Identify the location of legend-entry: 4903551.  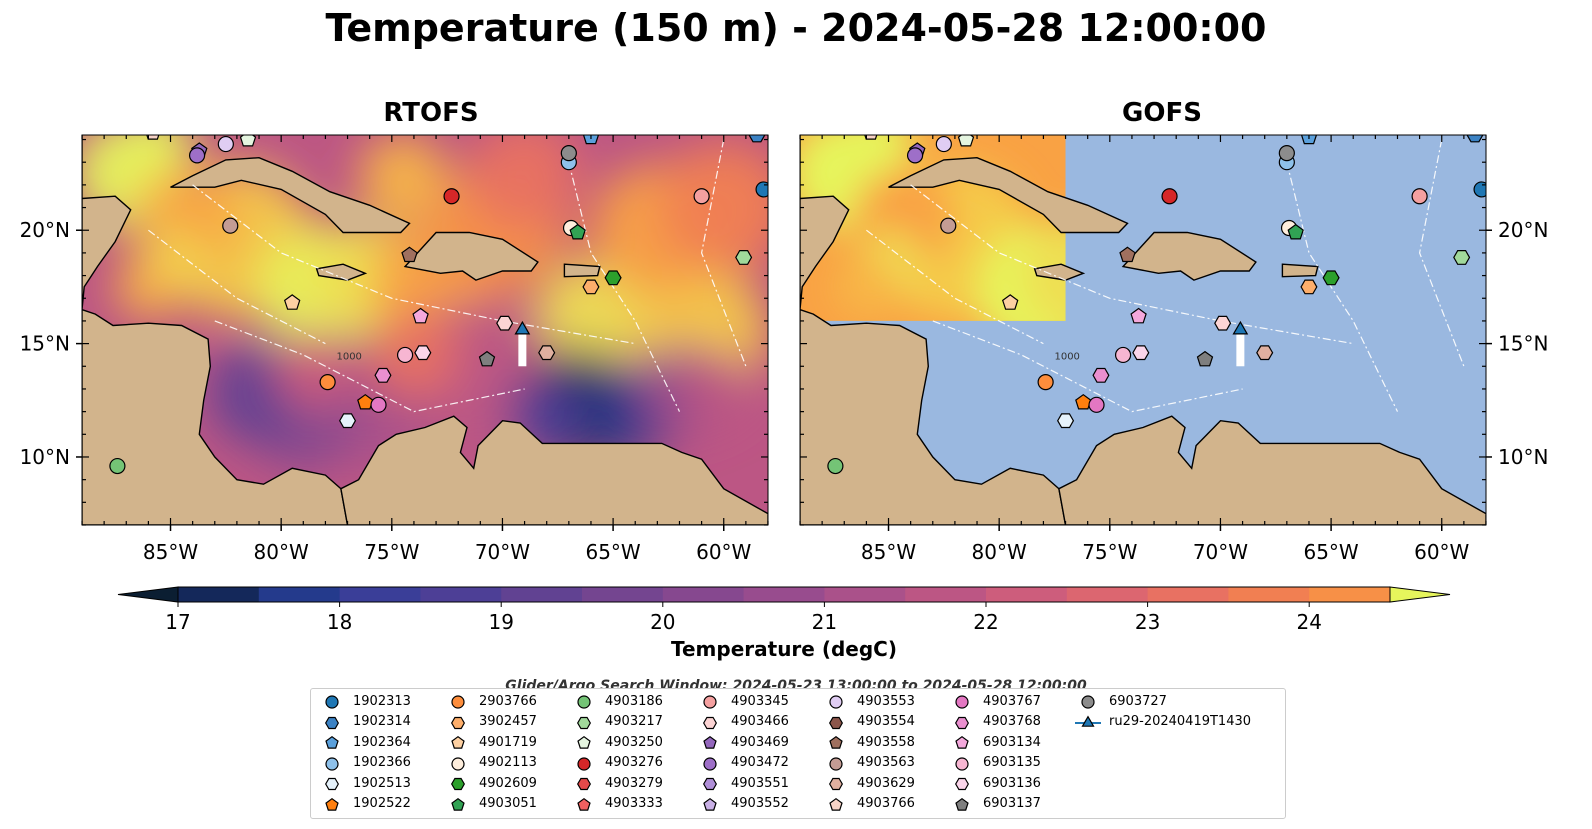
(742, 783).